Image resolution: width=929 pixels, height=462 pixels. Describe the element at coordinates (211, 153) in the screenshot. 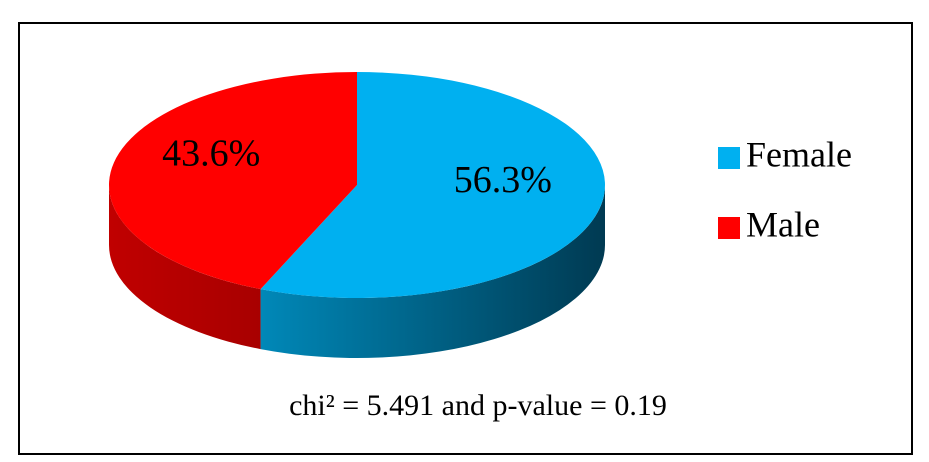

I see `data-label: 43.6%` at that location.